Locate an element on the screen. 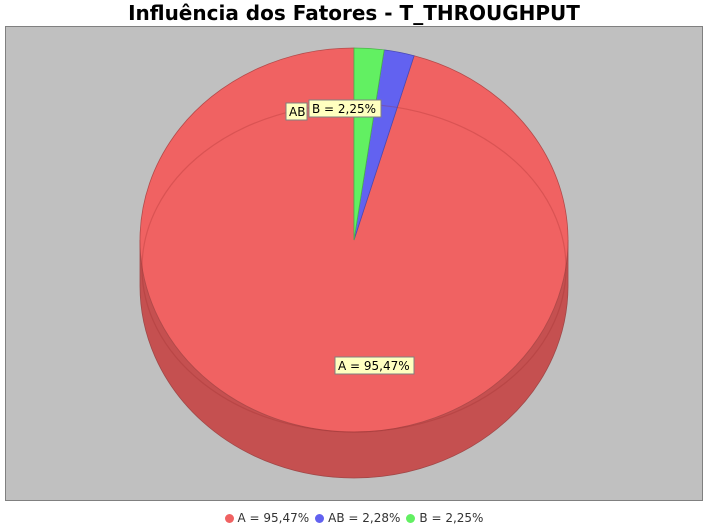  legend-label-a: A = 95,47% is located at coordinates (273, 518).